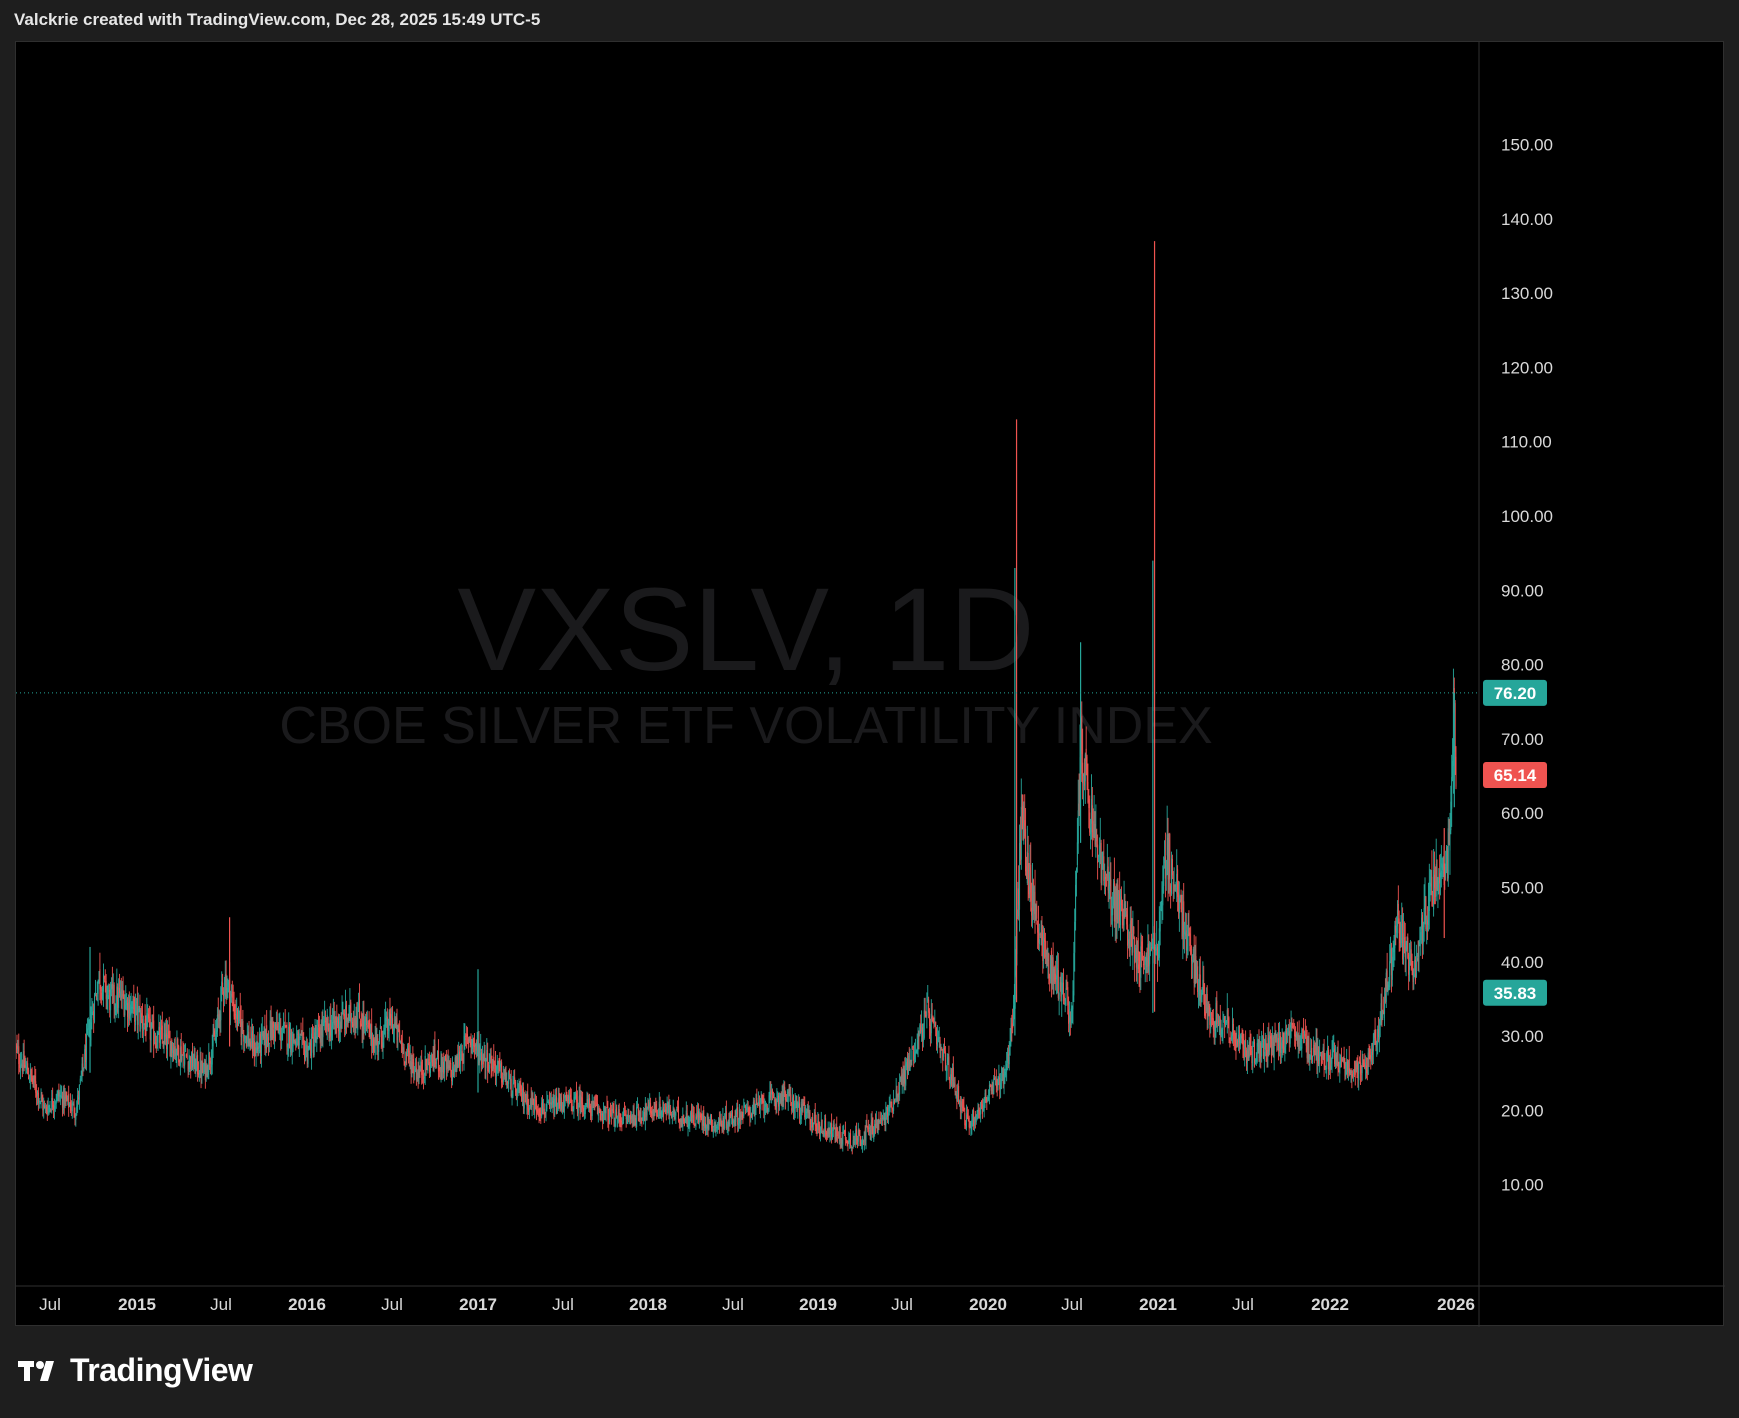 The width and height of the screenshot is (1739, 1418). What do you see at coordinates (135, 1370) in the screenshot?
I see `tradingview-logo: TradingView` at bounding box center [135, 1370].